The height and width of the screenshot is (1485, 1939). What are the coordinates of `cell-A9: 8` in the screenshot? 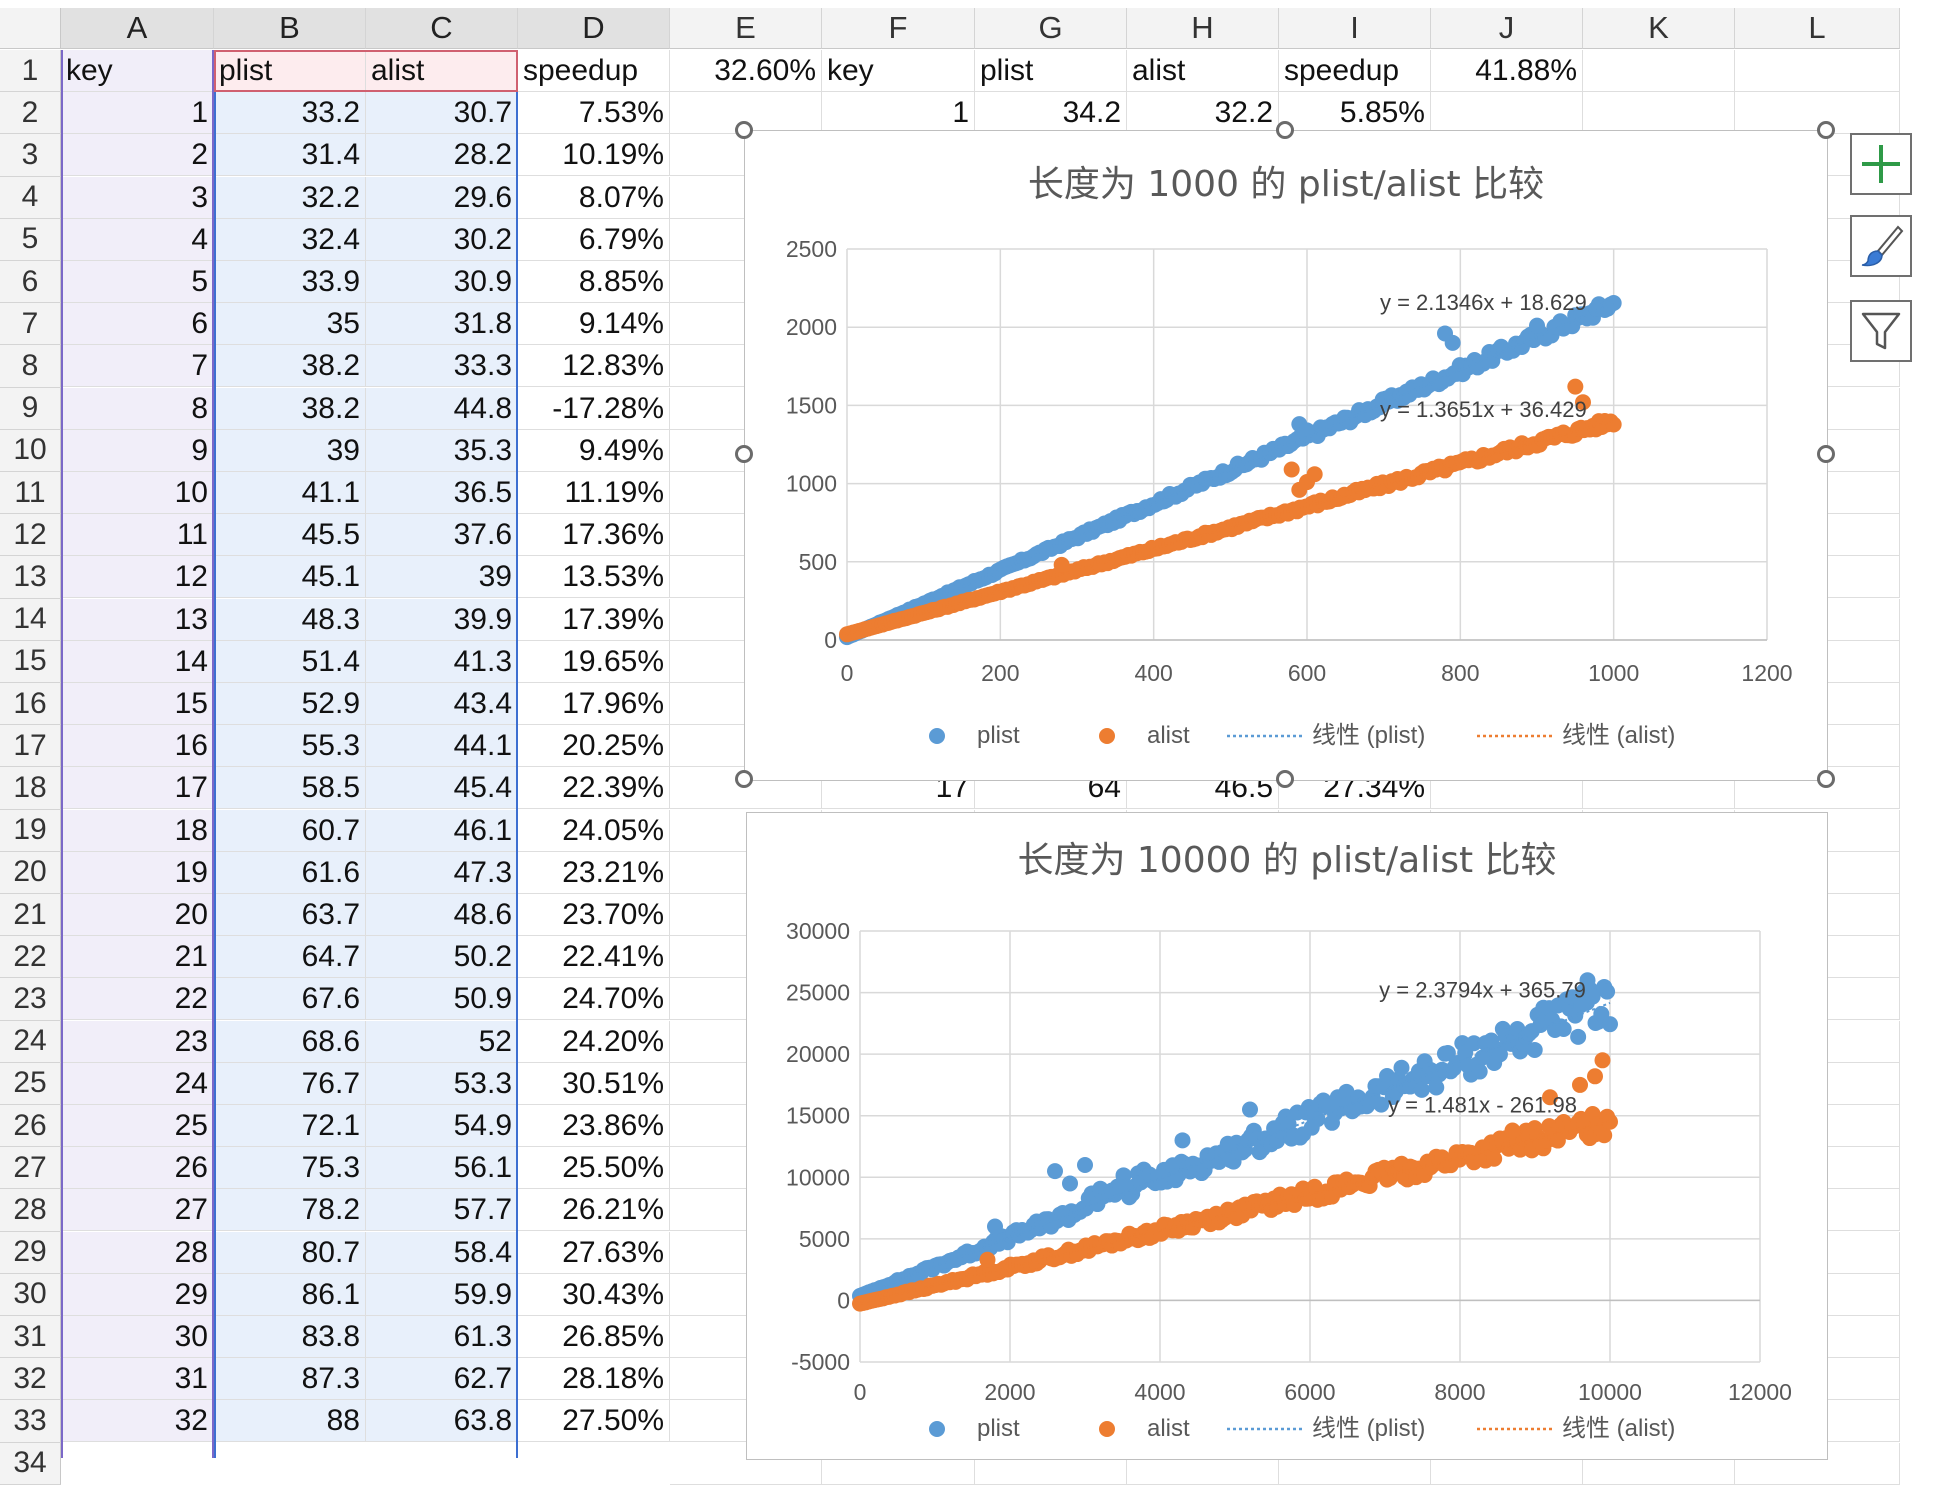 It's located at (137, 408).